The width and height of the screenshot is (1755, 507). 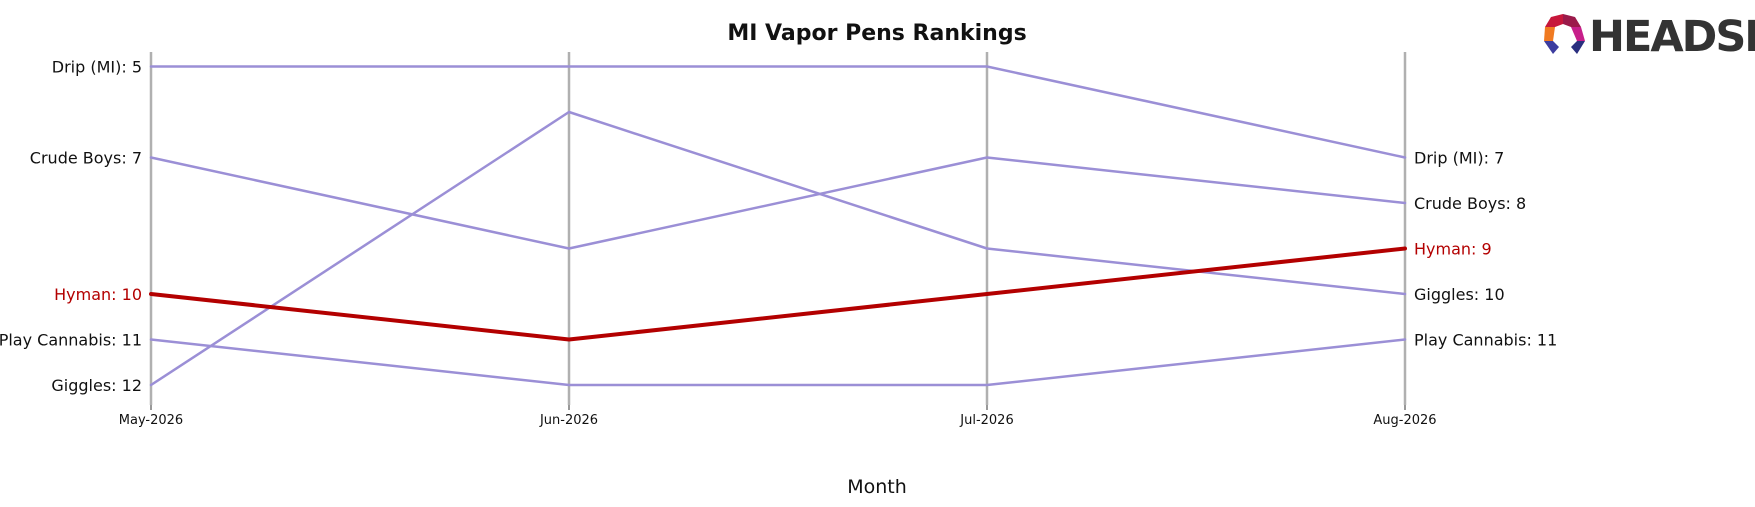 I want to click on x-tick-label-jun-2026: Jun-2026, so click(x=568, y=420).